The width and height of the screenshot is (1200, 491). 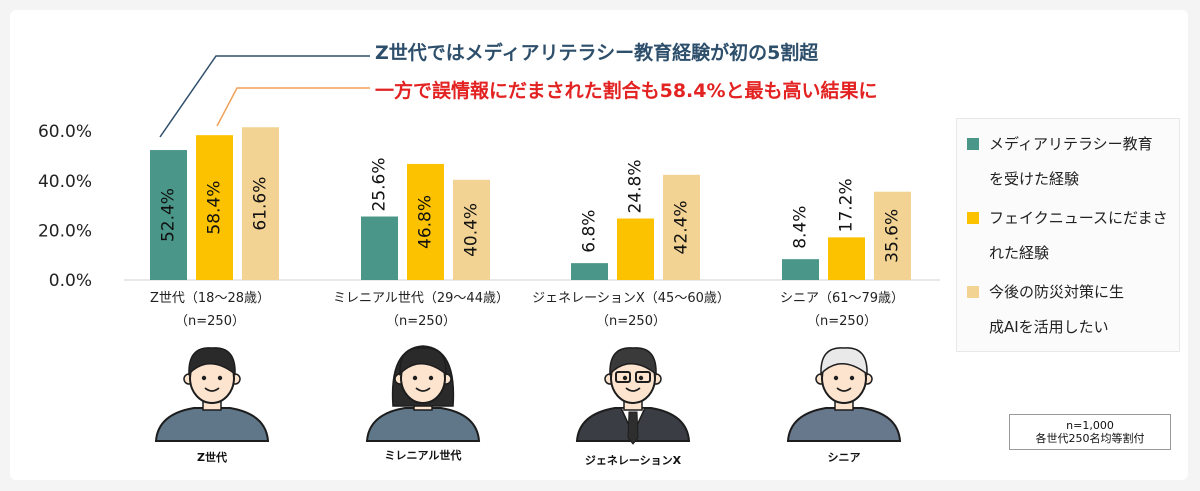 What do you see at coordinates (597, 53) in the screenshot?
I see `headline-primary: Z世代ではメディアリテラシー教育経験が初の5割超` at bounding box center [597, 53].